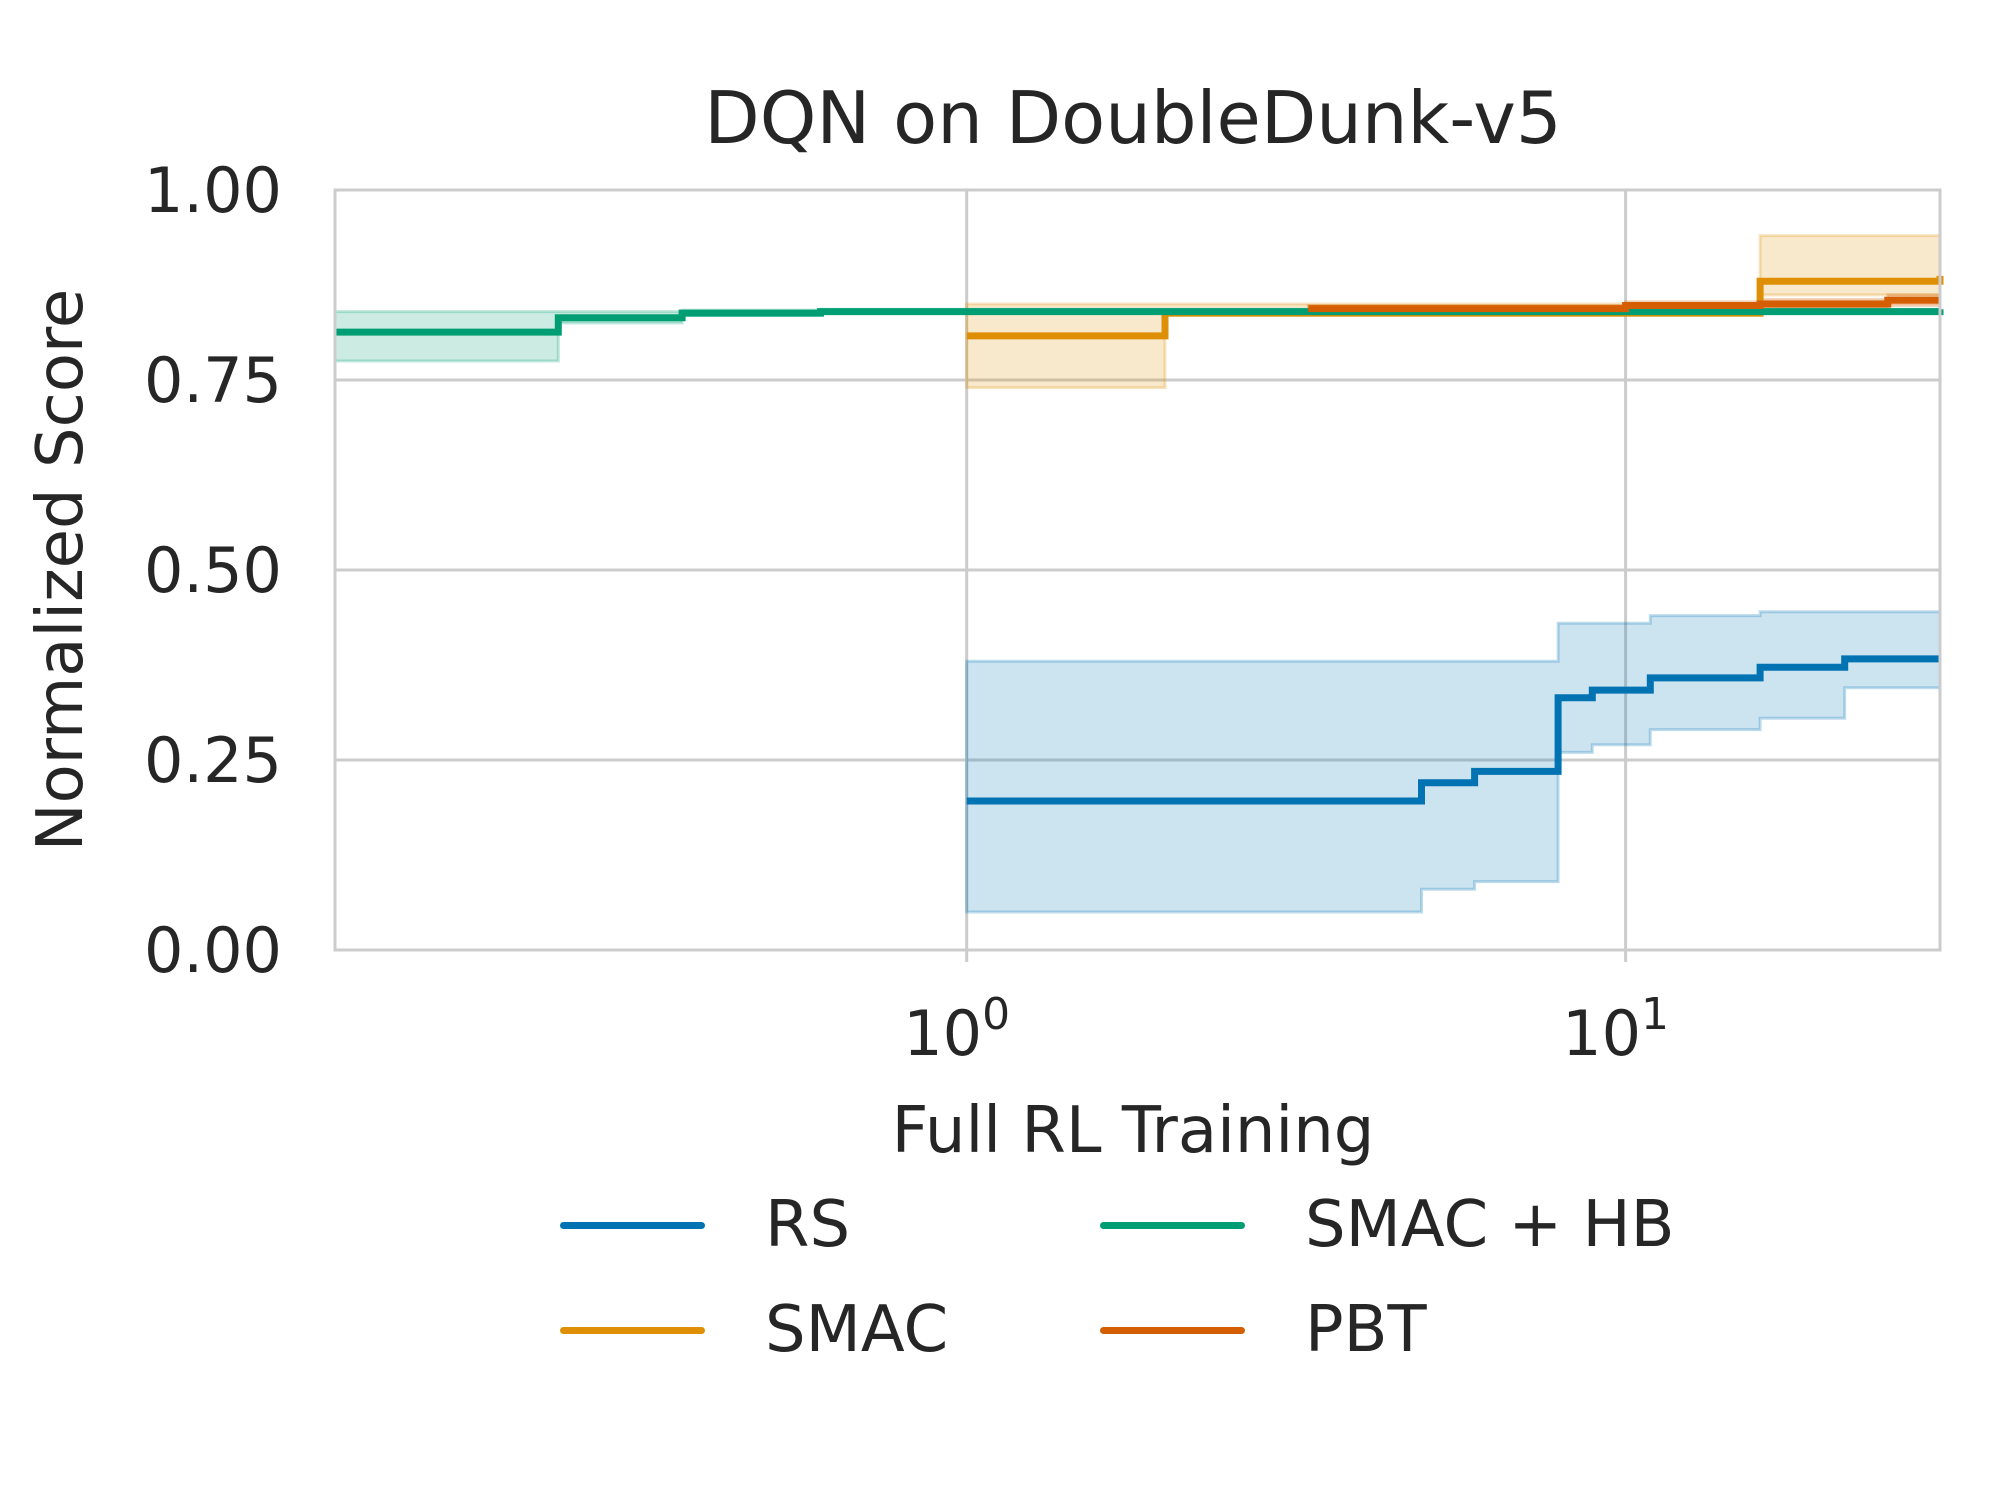 The height and width of the screenshot is (1500, 2000). I want to click on y-axis-label: Normalized Score, so click(61, 570).